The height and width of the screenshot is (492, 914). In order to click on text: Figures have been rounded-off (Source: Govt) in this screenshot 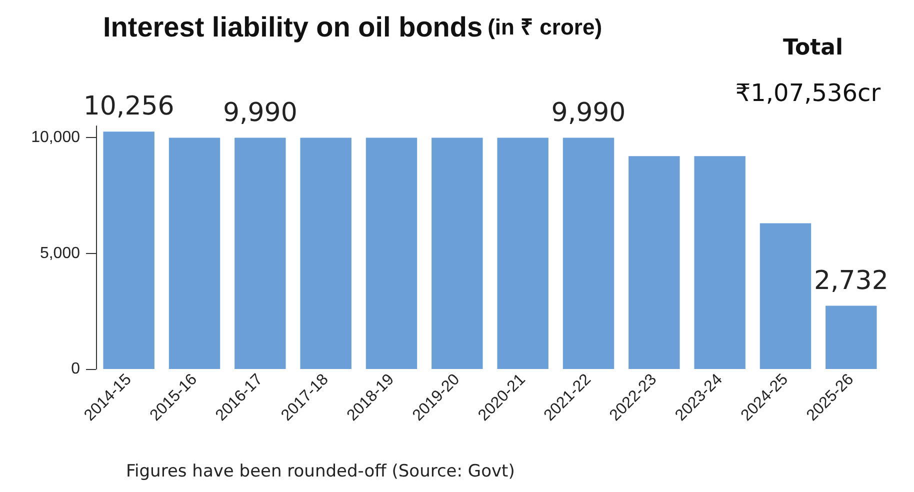, I will do `click(320, 472)`.